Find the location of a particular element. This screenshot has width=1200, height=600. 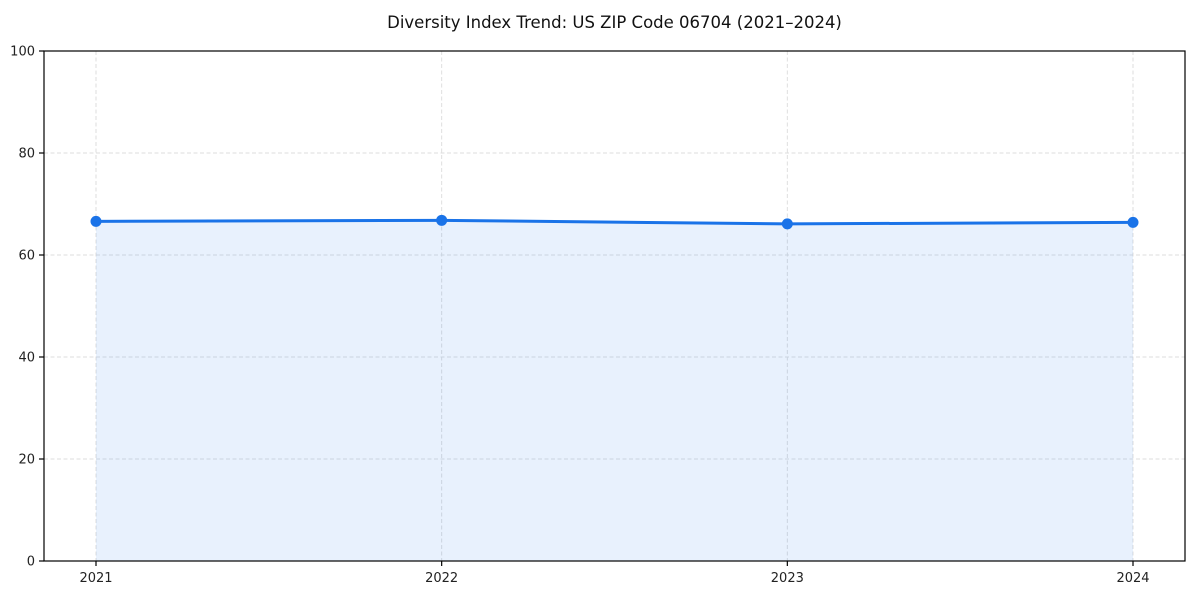

y-tick-label: 100 is located at coordinates (22, 52).